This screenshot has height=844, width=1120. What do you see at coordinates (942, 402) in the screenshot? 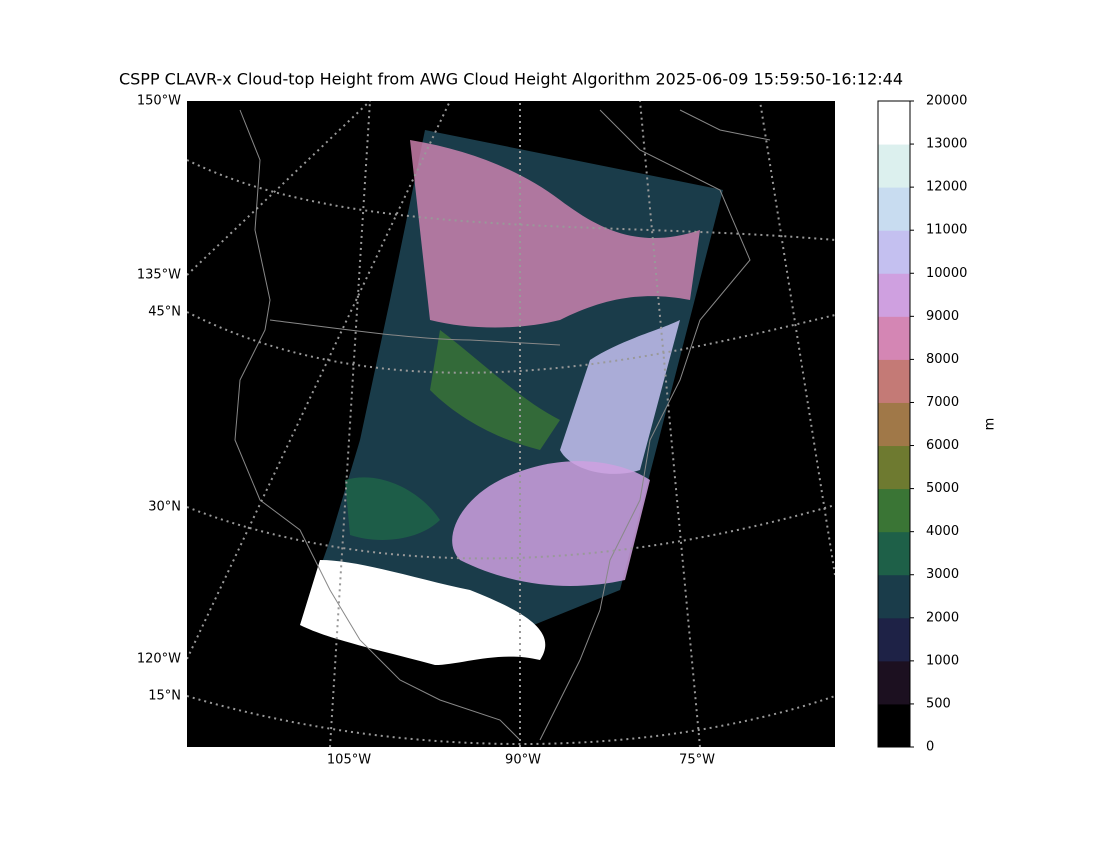
I see `colorbar-tick-label: 7000` at bounding box center [942, 402].